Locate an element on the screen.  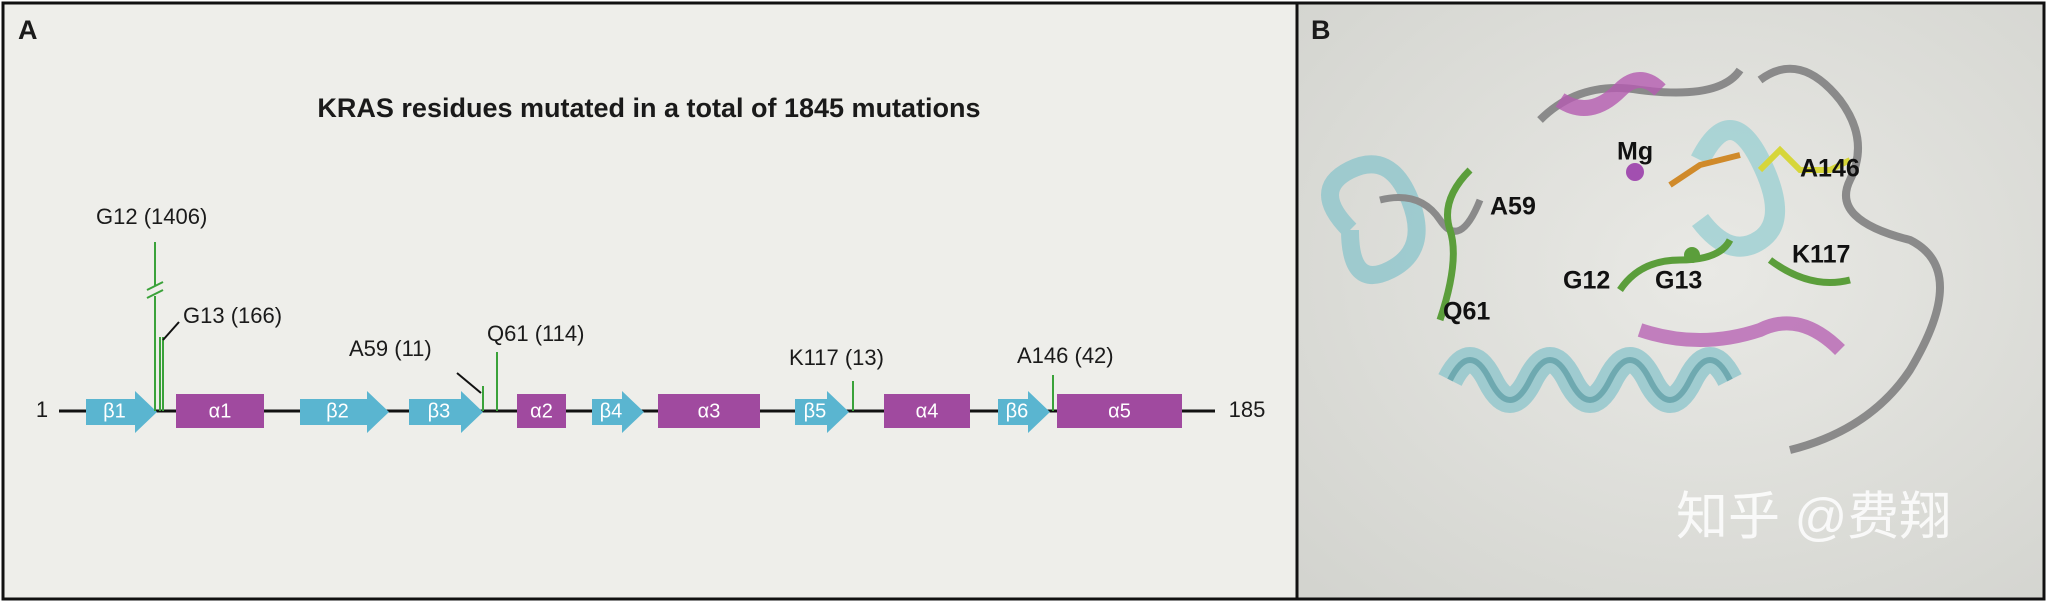
residue-label: G13 is located at coordinates (1678, 281).